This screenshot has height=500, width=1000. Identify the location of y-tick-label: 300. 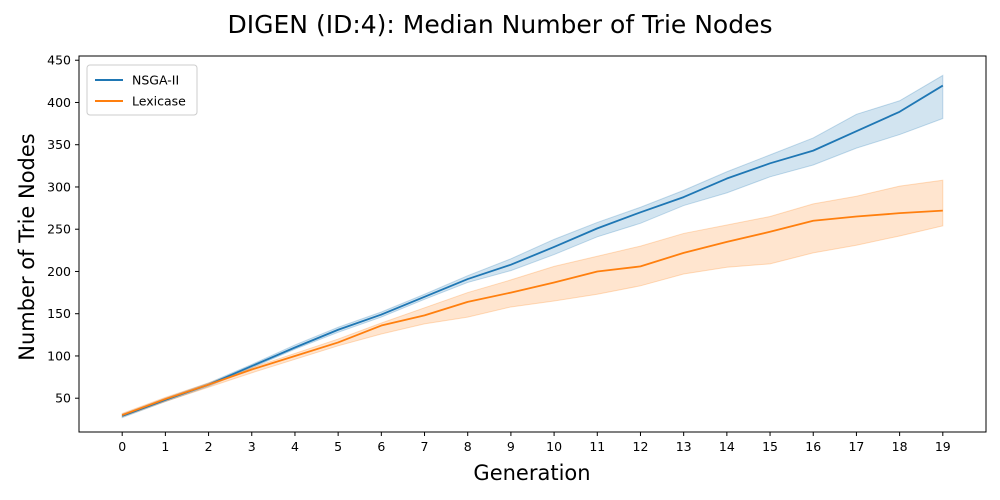
(59, 186).